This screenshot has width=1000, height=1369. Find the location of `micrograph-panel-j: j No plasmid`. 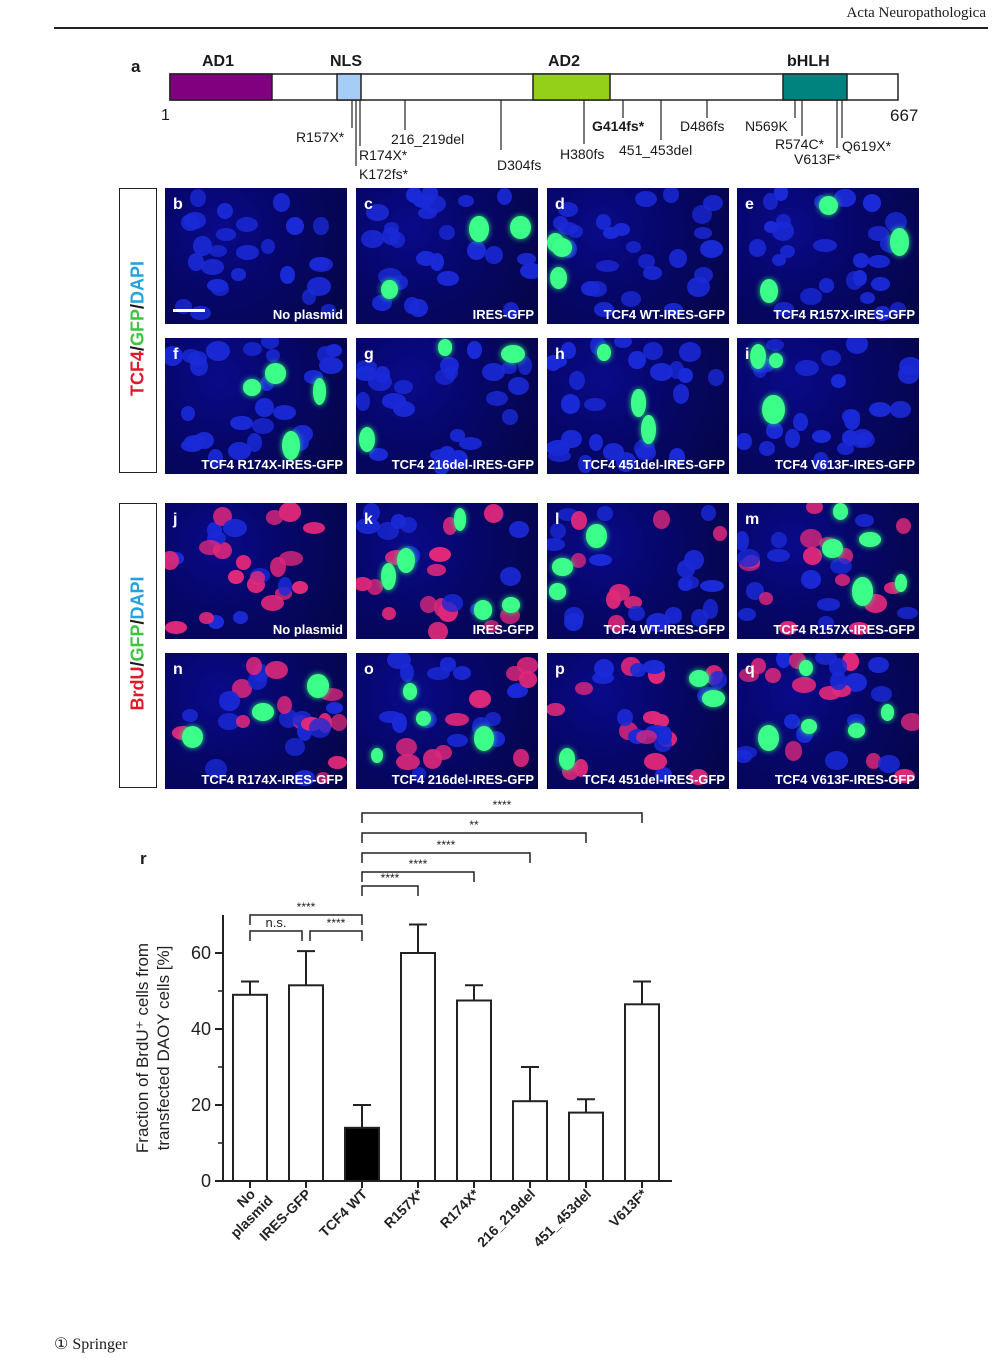

micrograph-panel-j: j No plasmid is located at coordinates (256, 571).